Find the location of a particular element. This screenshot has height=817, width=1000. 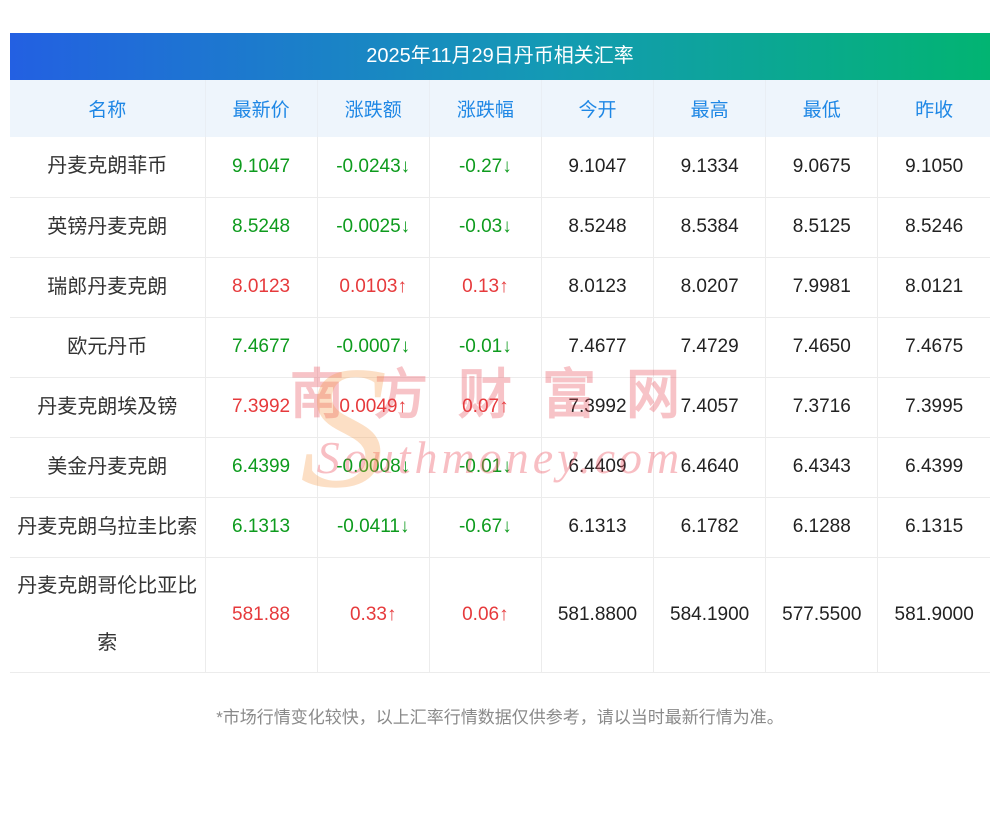

cell-open: 8.5248 is located at coordinates (598, 227).